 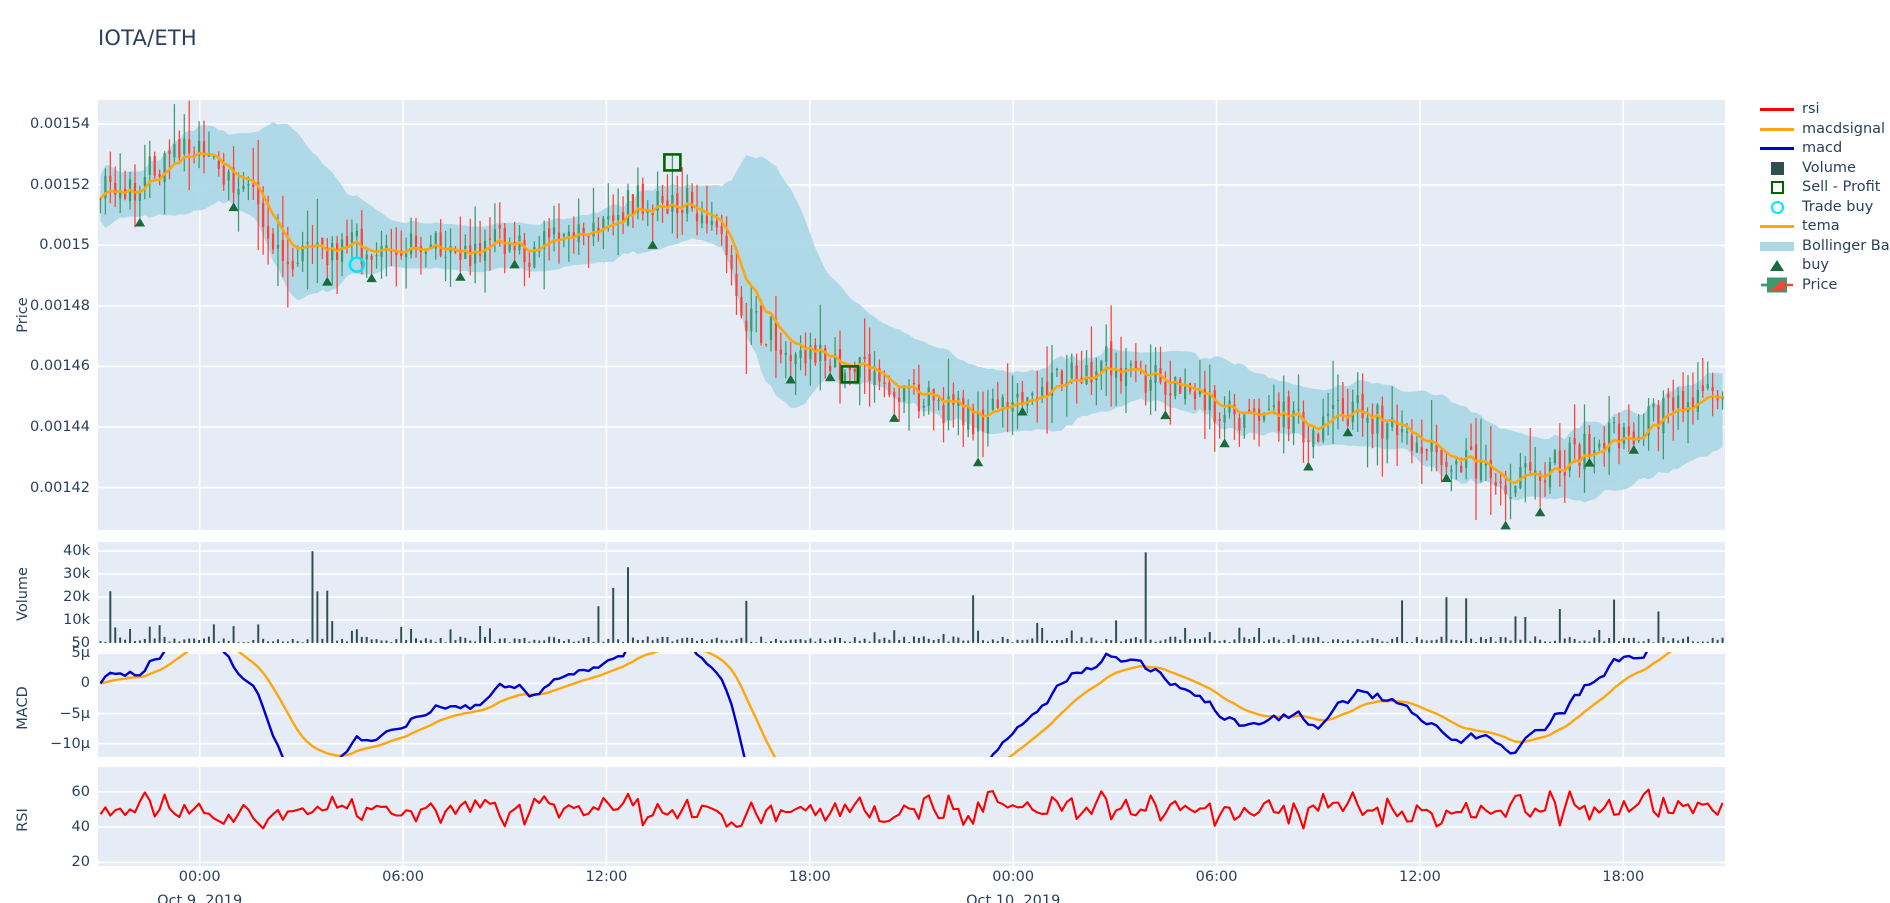 I want to click on macd-subplot, so click(x=911, y=704).